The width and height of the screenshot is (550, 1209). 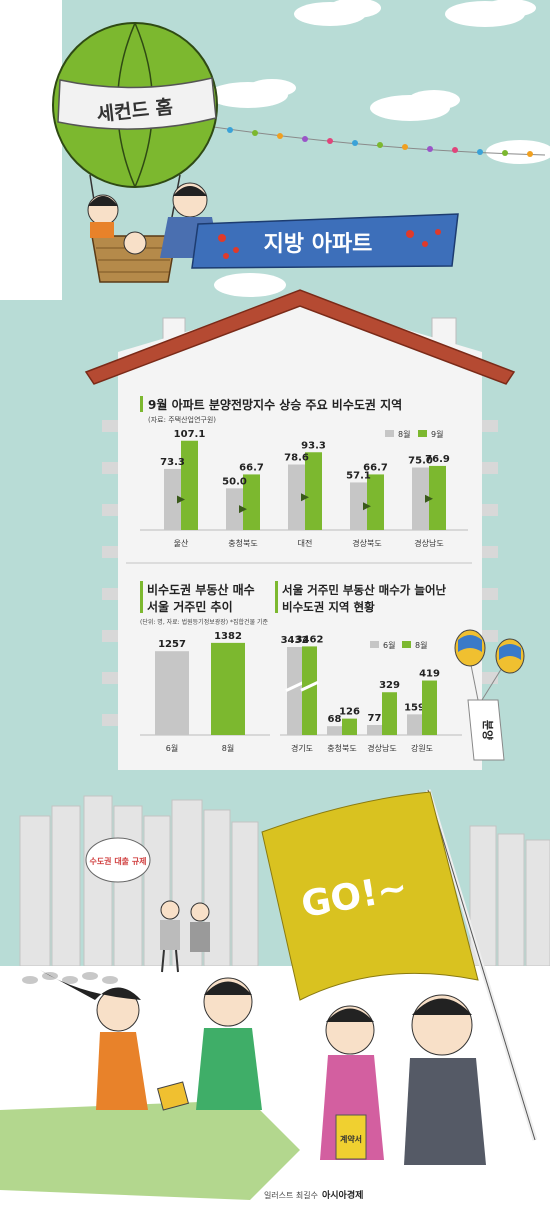 I want to click on panel-divider, so click(x=299, y=563).